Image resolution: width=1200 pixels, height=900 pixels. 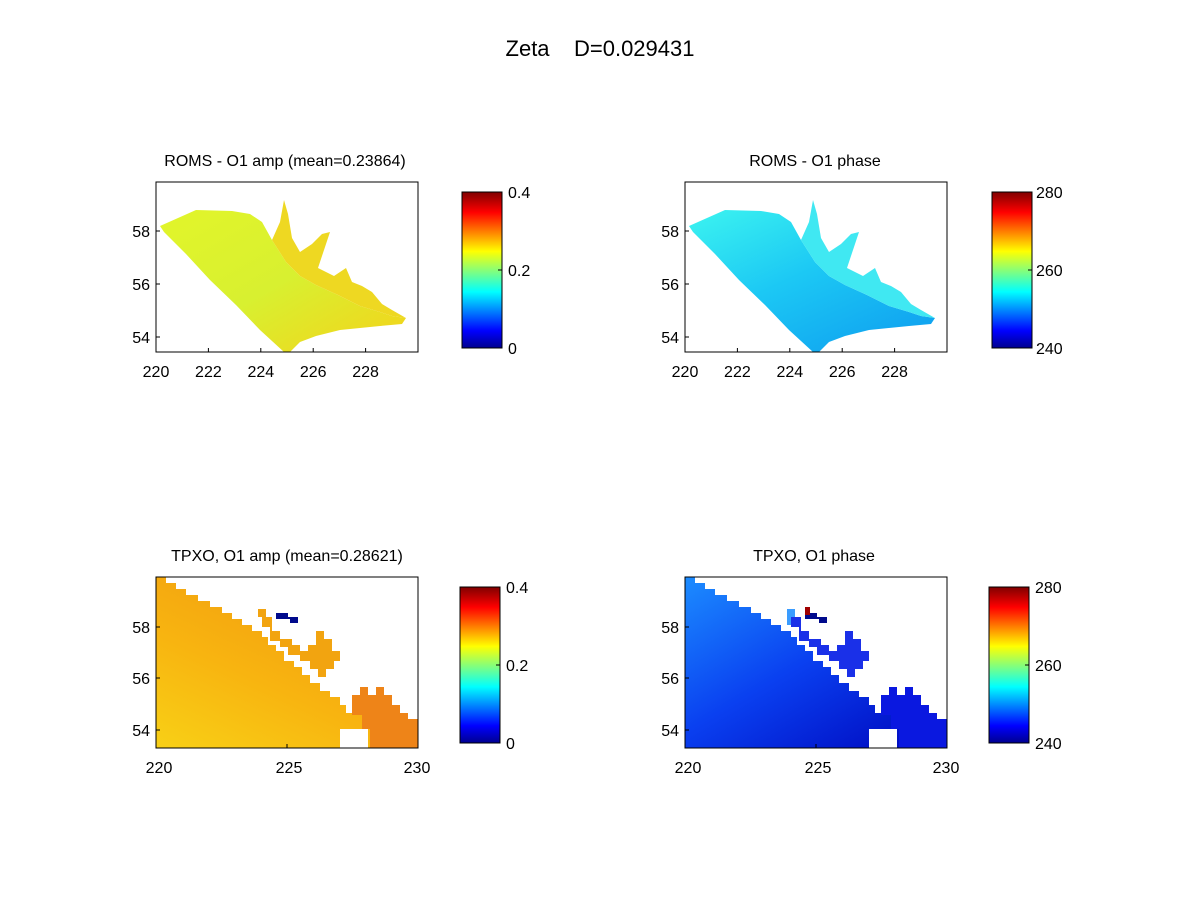 I want to click on panel-title: TPXO, O1 amp (mean=0.28621), so click(x=287, y=556).